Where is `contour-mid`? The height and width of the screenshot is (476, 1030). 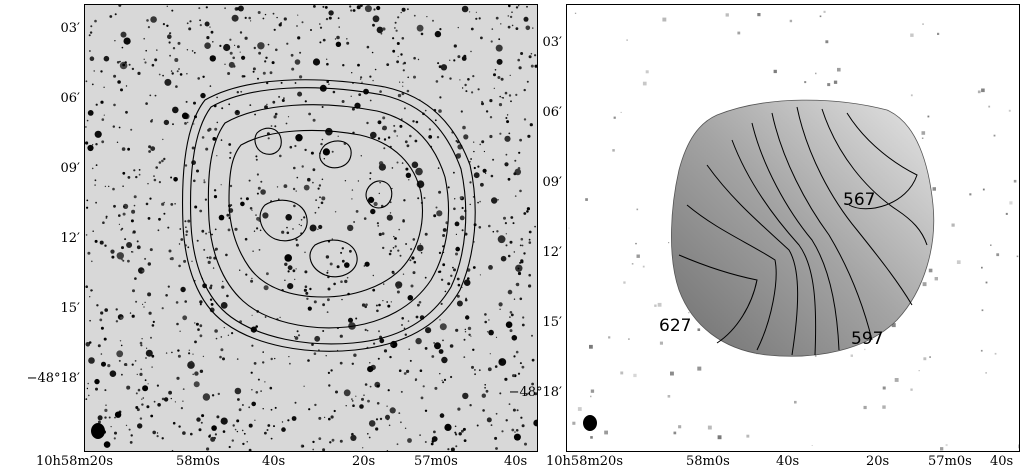 contour-mid is located at coordinates (328, 216).